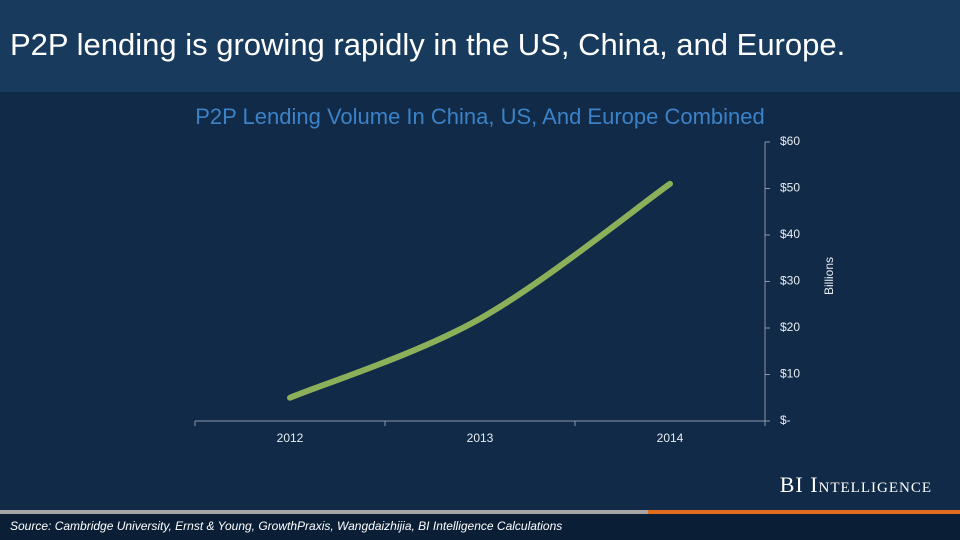 The width and height of the screenshot is (960, 540). I want to click on y-tick-label: $50, so click(790, 188).